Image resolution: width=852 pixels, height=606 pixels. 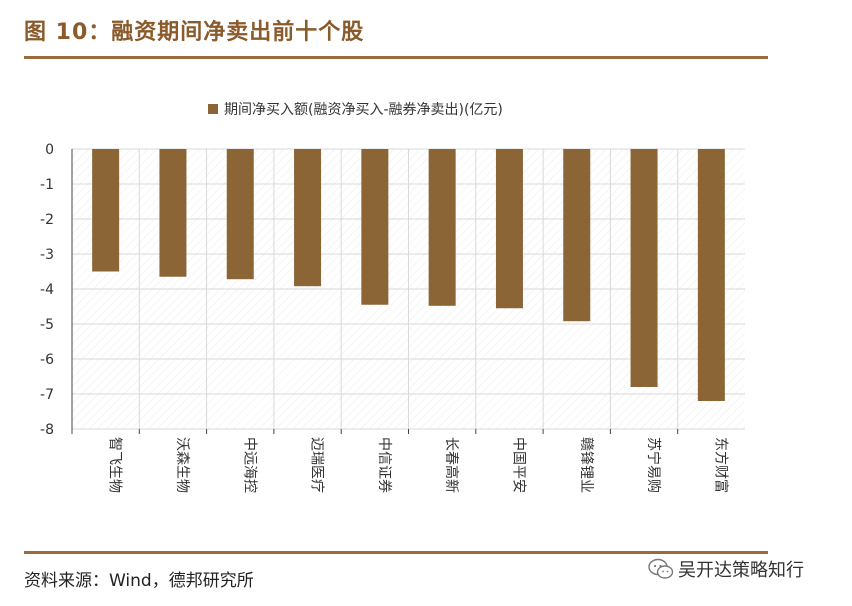 What do you see at coordinates (194, 32) in the screenshot?
I see `figure-title: 图 10：融资期间净卖出前十个股` at bounding box center [194, 32].